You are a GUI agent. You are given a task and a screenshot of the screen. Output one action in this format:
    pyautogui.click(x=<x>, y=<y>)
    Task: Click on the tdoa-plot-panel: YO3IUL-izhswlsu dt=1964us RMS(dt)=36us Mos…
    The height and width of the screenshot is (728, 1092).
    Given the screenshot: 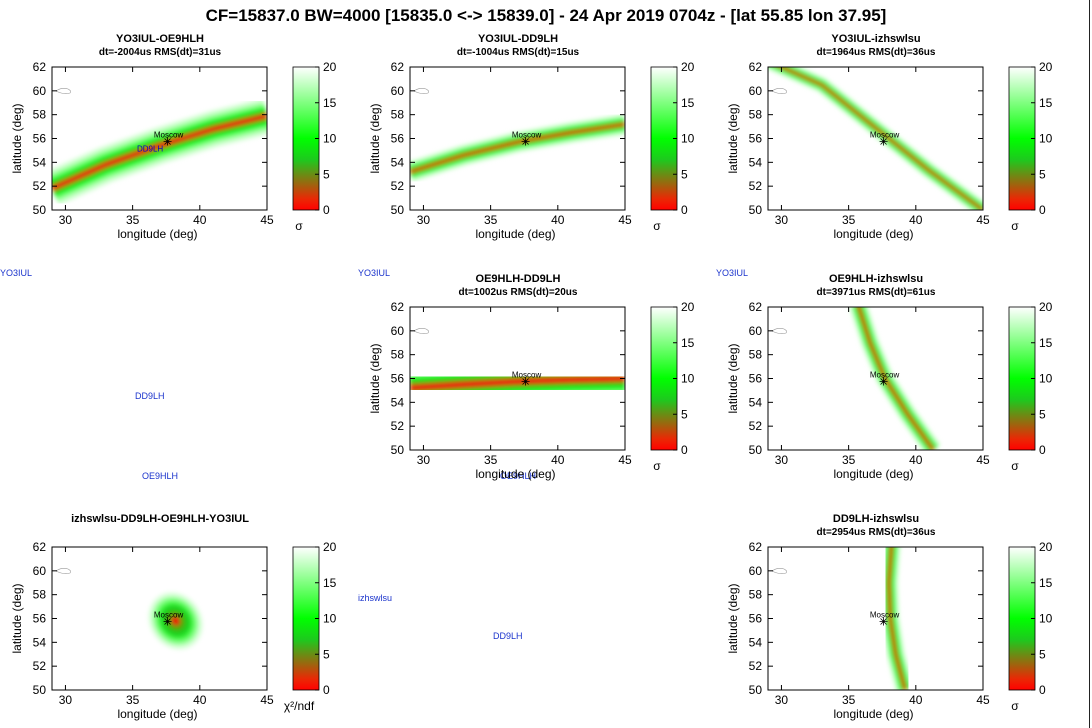 What is the action you would take?
    pyautogui.click(x=889, y=137)
    